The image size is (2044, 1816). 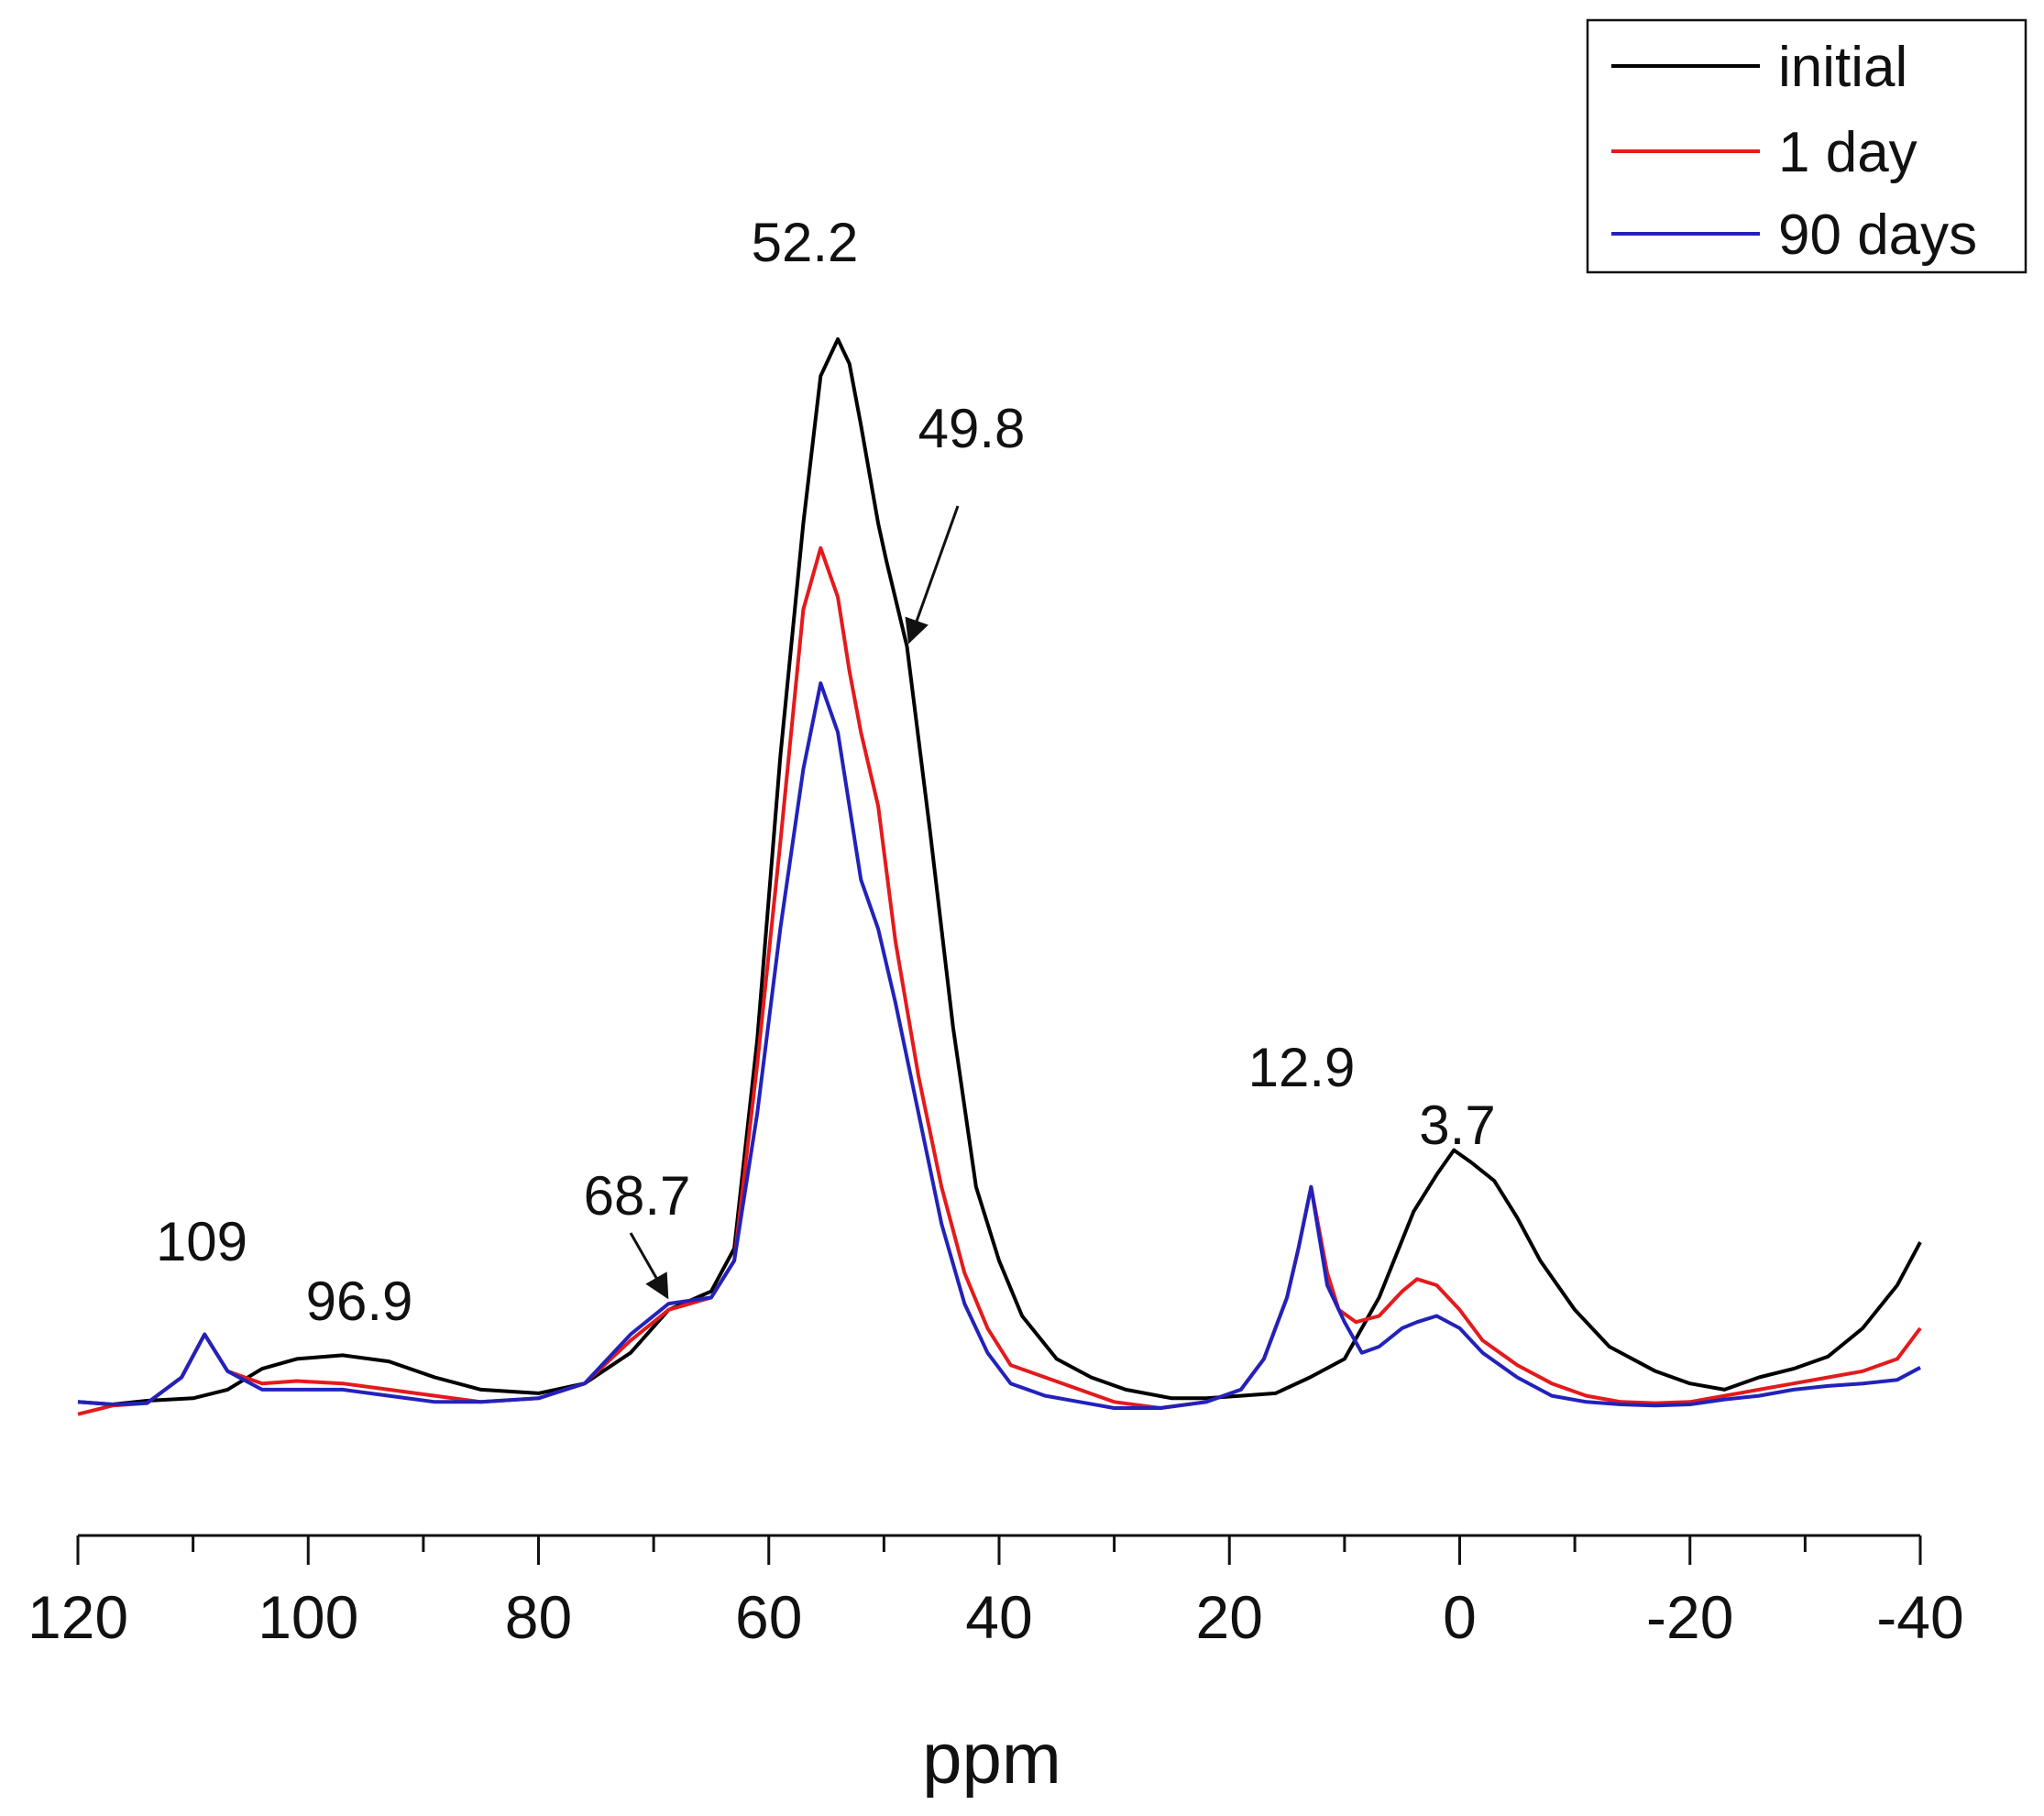 What do you see at coordinates (649, 1266) in the screenshot?
I see `annotation-68-7-arrow` at bounding box center [649, 1266].